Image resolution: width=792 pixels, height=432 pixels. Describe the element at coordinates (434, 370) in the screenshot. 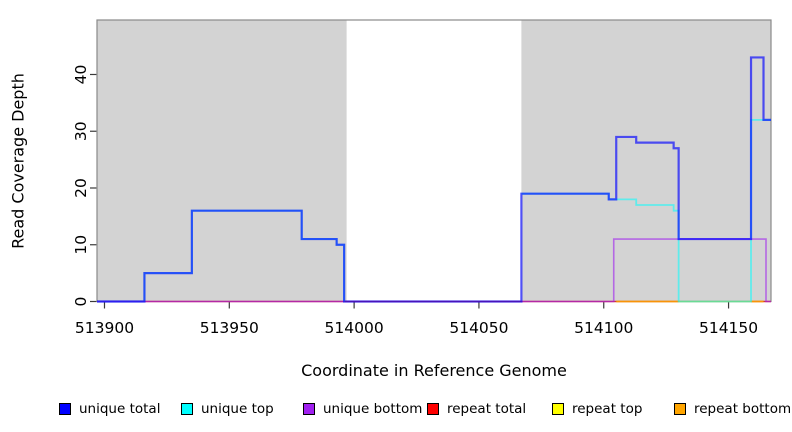

I see `x-axis-title: Coordinate in Reference Genome` at that location.